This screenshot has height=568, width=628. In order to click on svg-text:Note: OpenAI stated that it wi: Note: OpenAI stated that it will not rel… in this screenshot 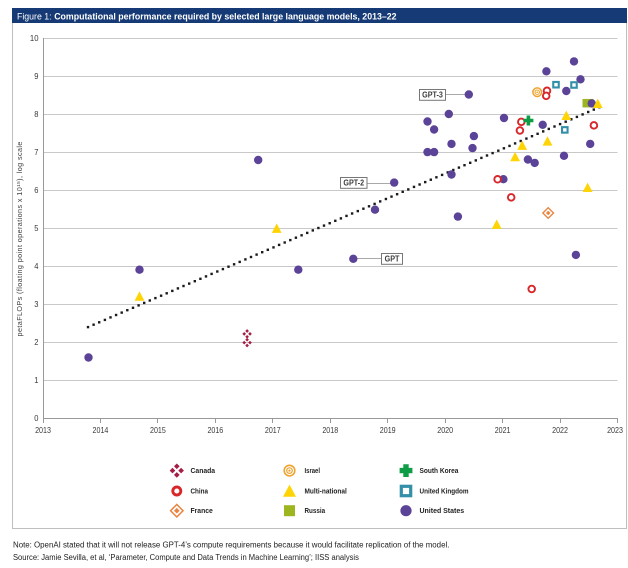, I will do `click(231, 545)`.